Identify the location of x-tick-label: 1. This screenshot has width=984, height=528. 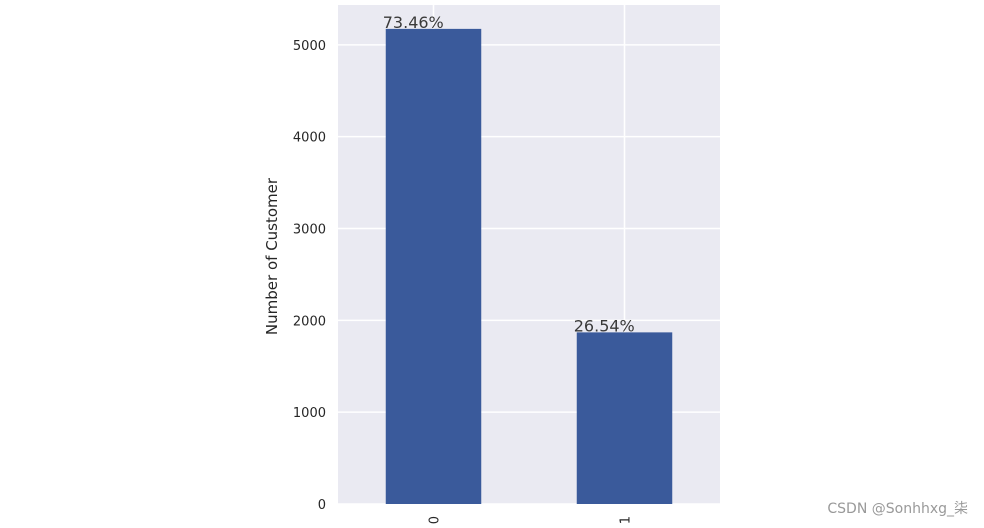
(626, 520).